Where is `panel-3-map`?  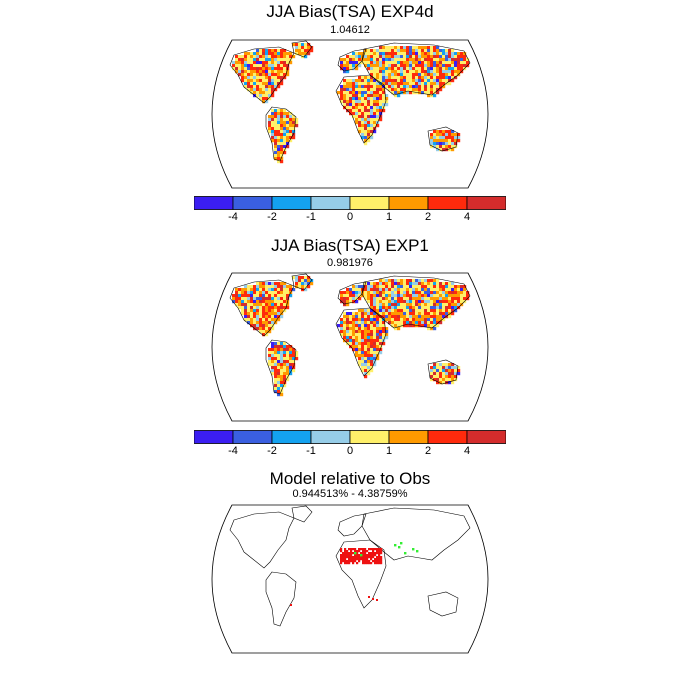
panel-3-map is located at coordinates (350, 579).